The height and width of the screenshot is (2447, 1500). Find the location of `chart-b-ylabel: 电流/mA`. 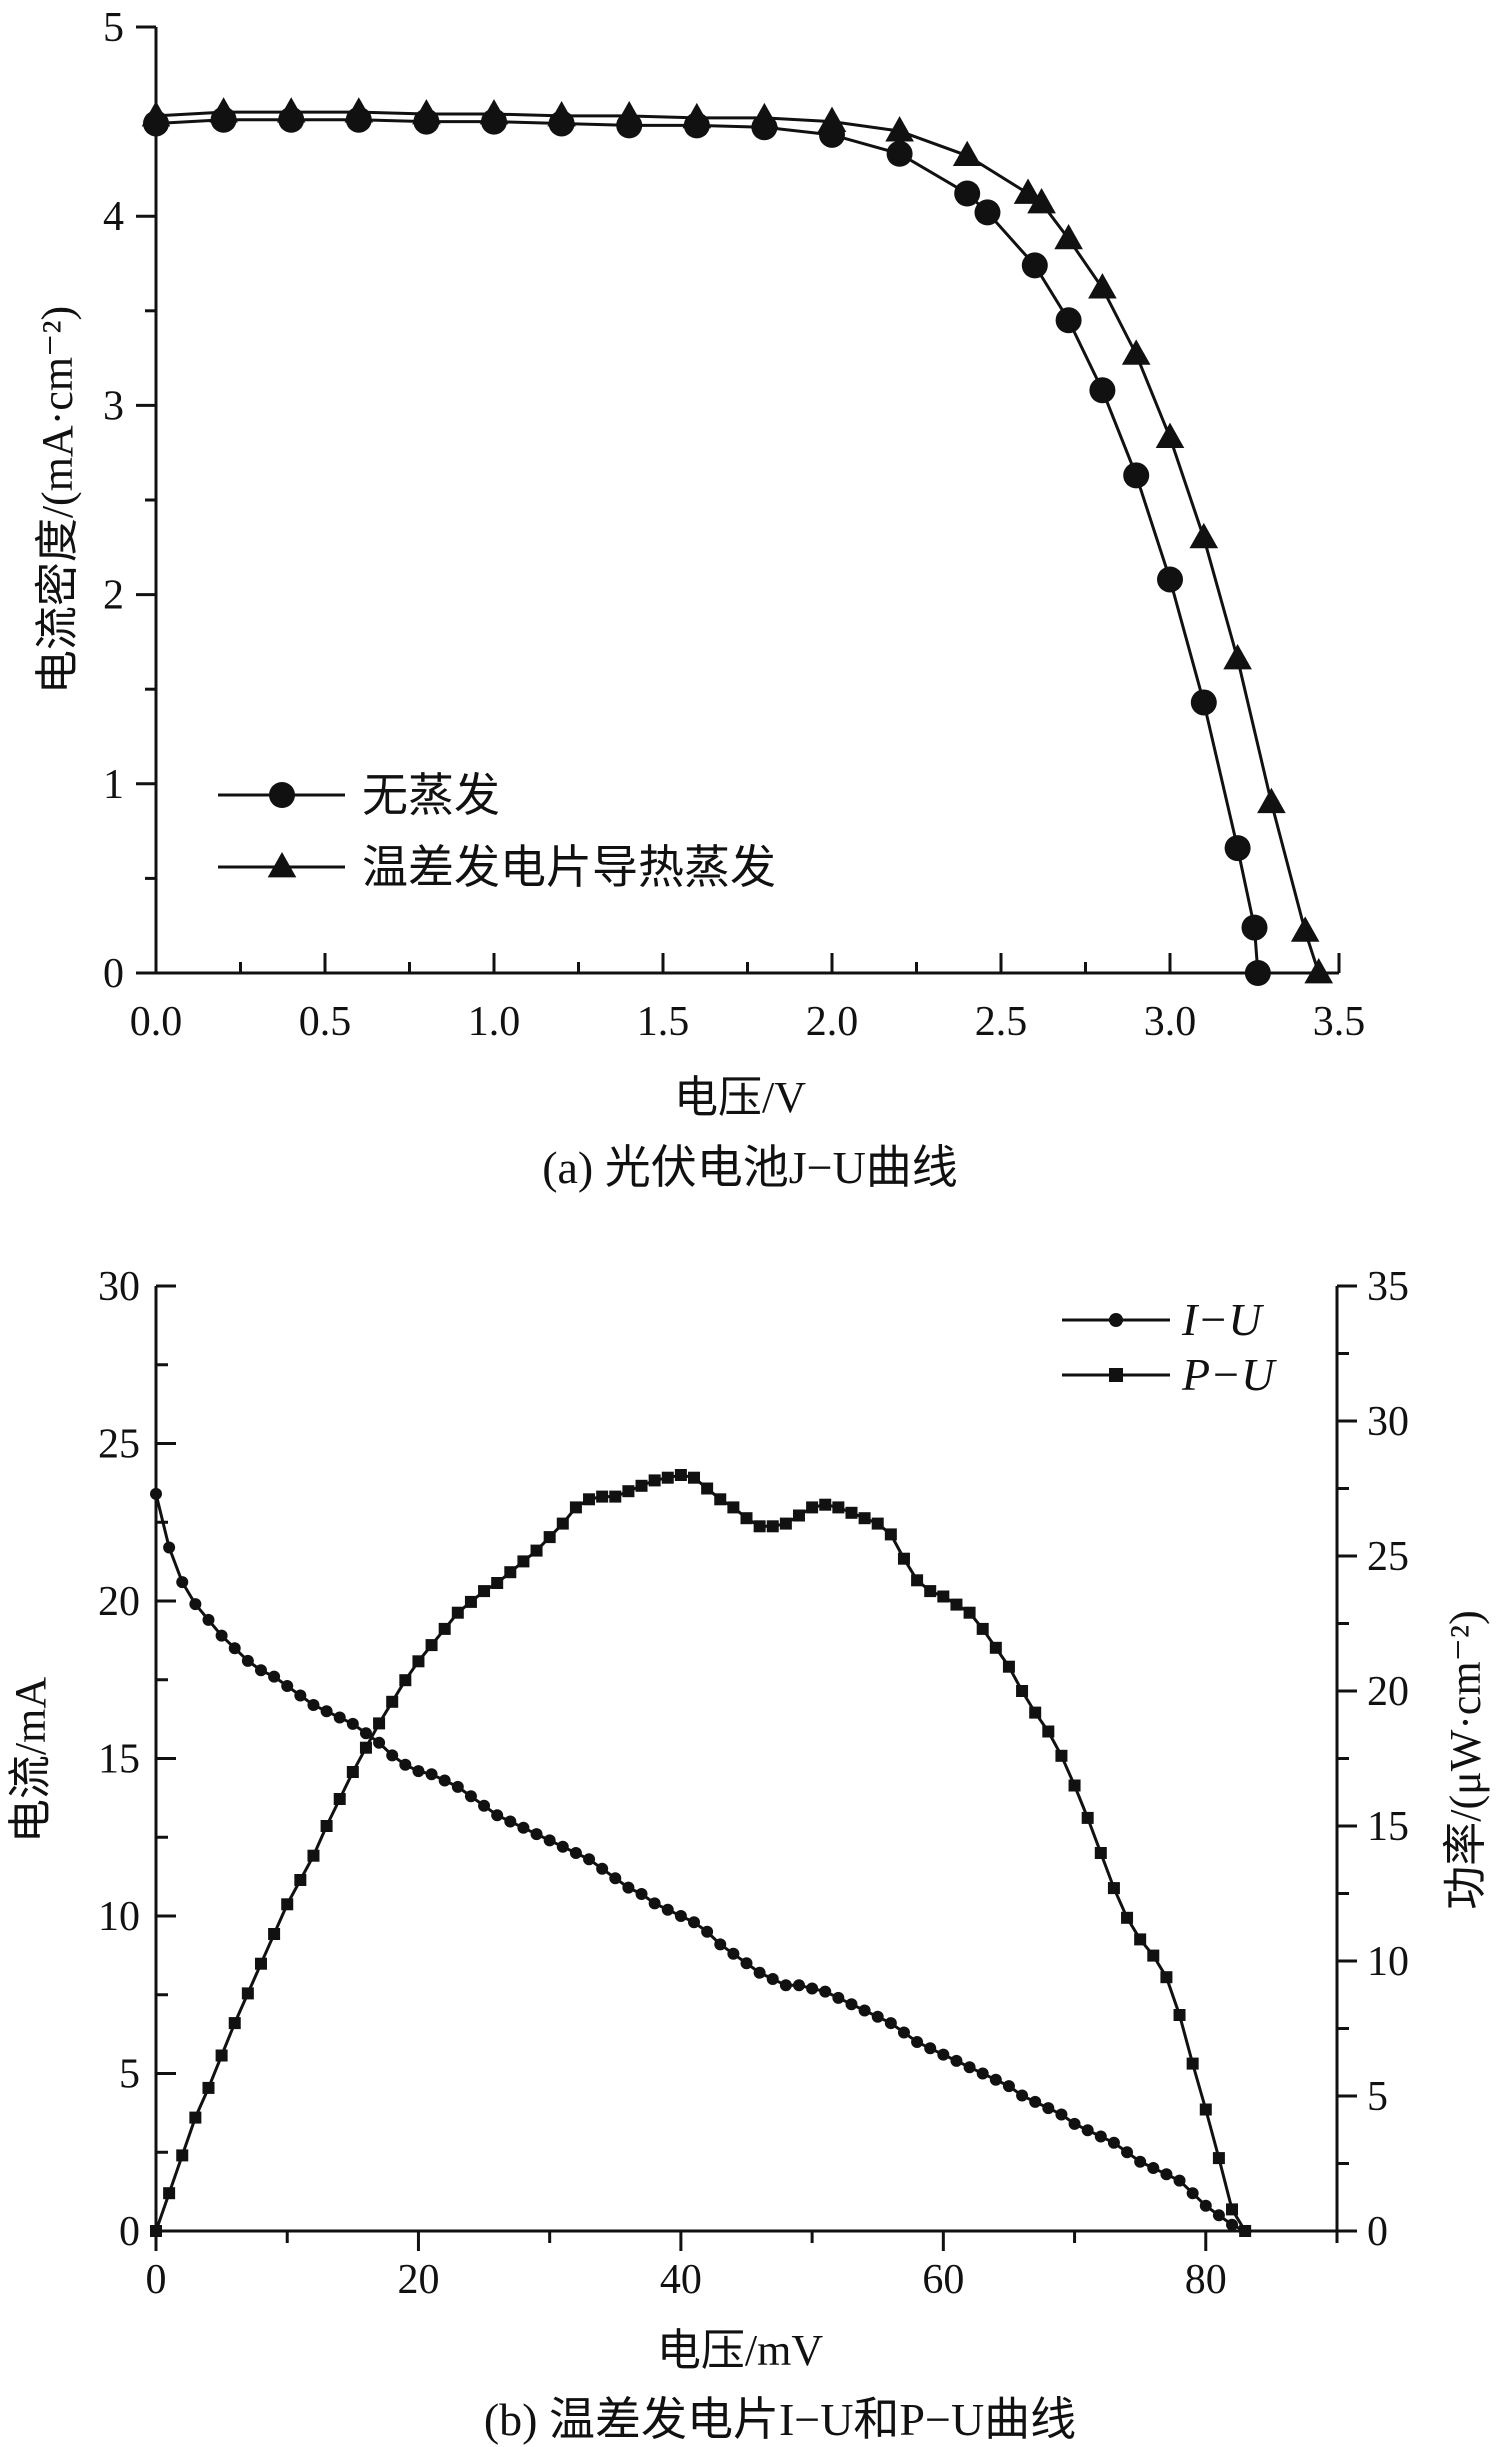

chart-b-ylabel: 电流/mA is located at coordinates (30, 1760).